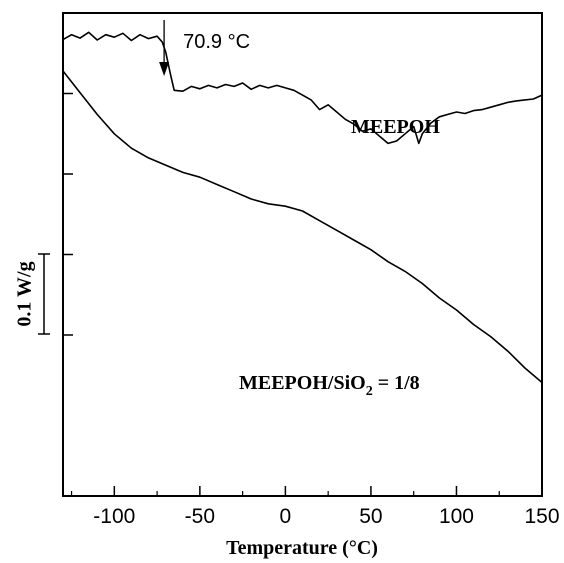 This screenshot has height=563, width=564. Describe the element at coordinates (315, 507) in the screenshot. I see `x-ticks: -100 -50 0 50 100 150` at that location.